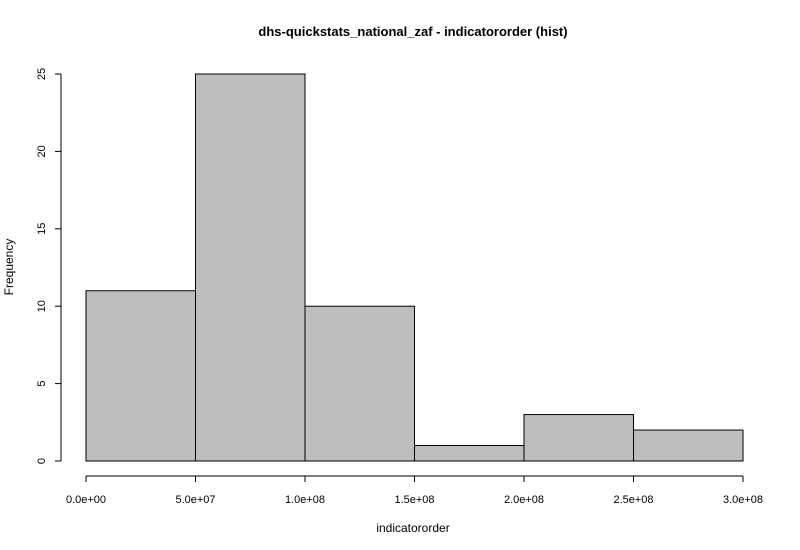  I want to click on x-tick-label-4: 2.0e+08, so click(524, 500).